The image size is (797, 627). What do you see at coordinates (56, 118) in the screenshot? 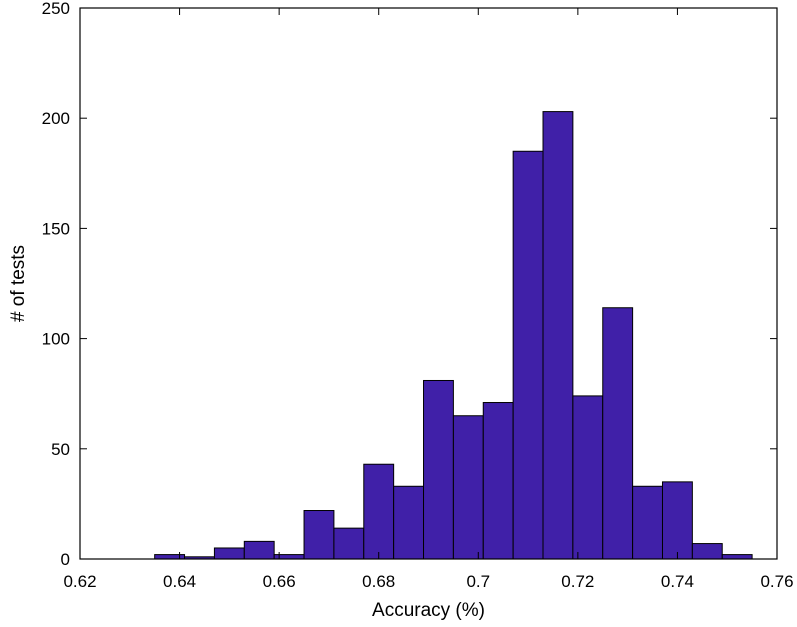
I see `y-tick-label-4: 200` at bounding box center [56, 118].